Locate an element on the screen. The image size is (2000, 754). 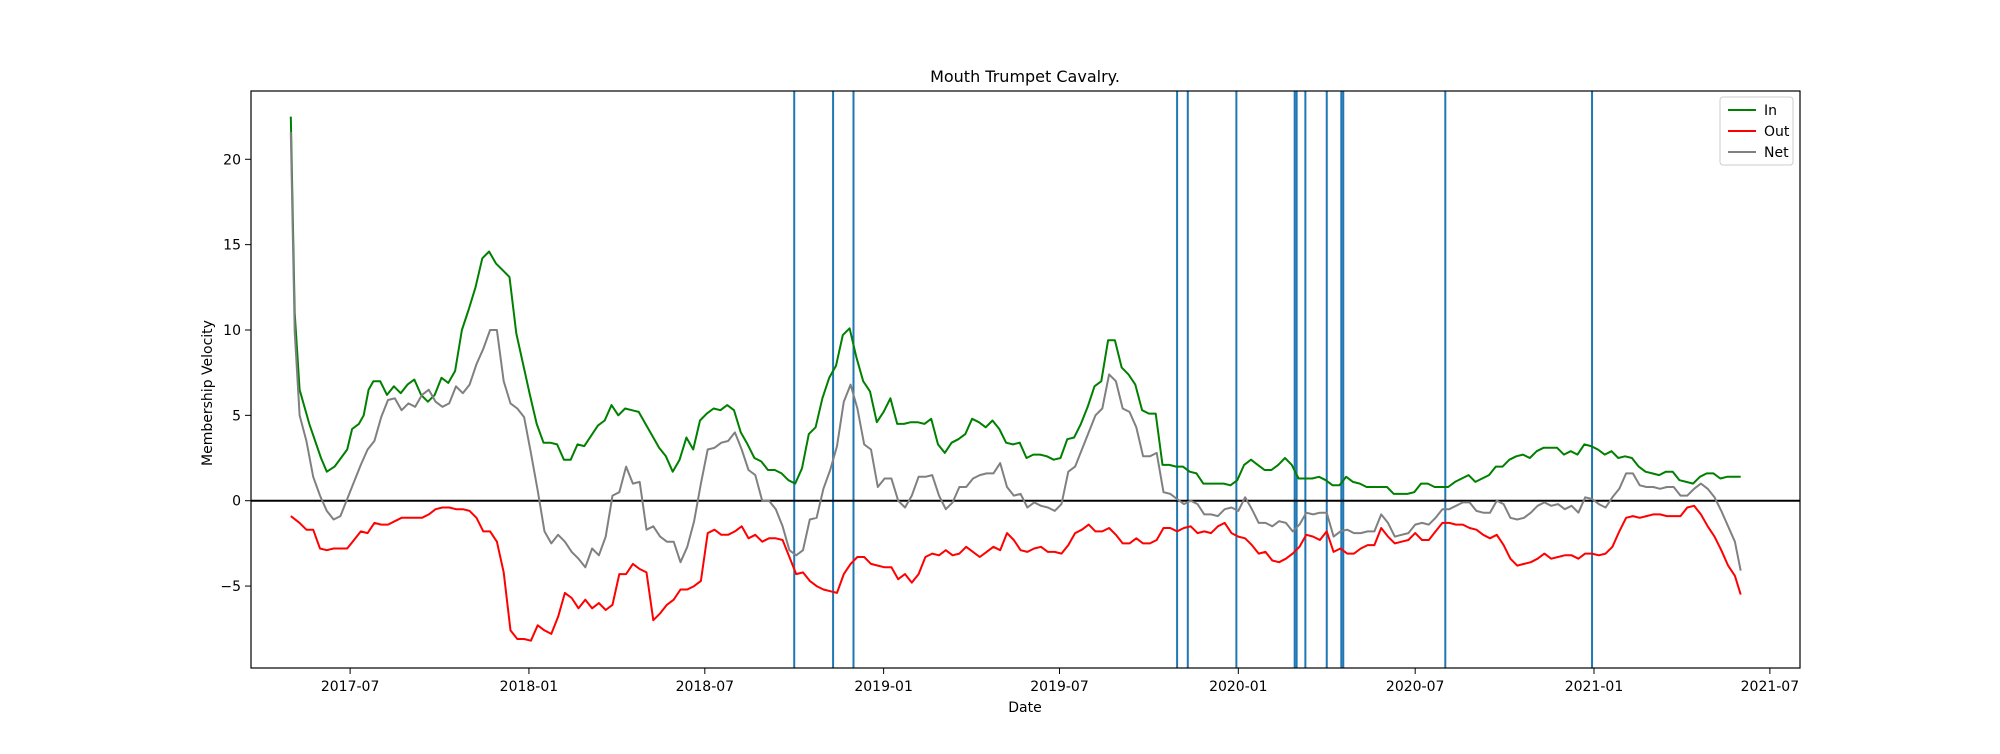
legend: In Out Net is located at coordinates (1756, 131).